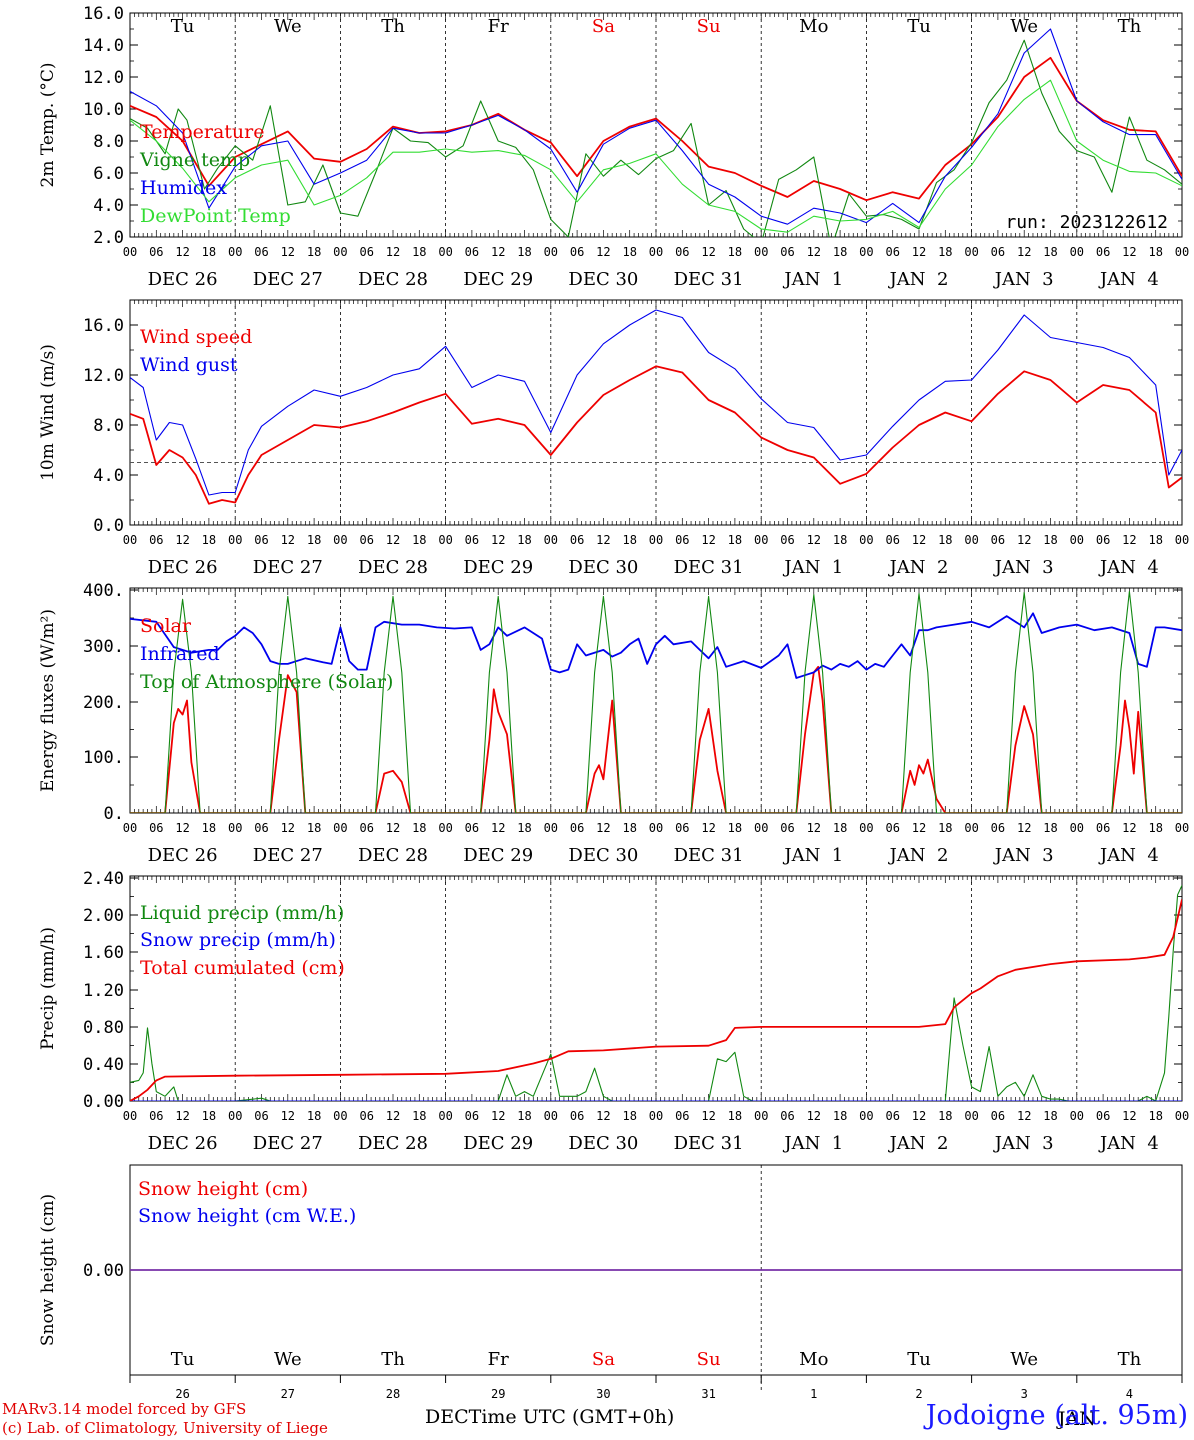 The width and height of the screenshot is (1194, 1440). Describe the element at coordinates (108, 238) in the screenshot. I see `y-tick-label: 2.0` at that location.